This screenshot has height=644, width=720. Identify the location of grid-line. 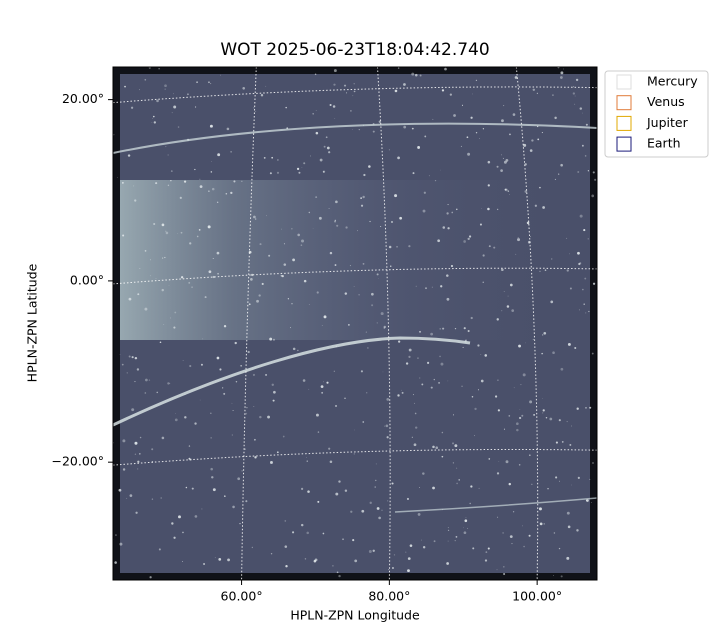
(355, 95).